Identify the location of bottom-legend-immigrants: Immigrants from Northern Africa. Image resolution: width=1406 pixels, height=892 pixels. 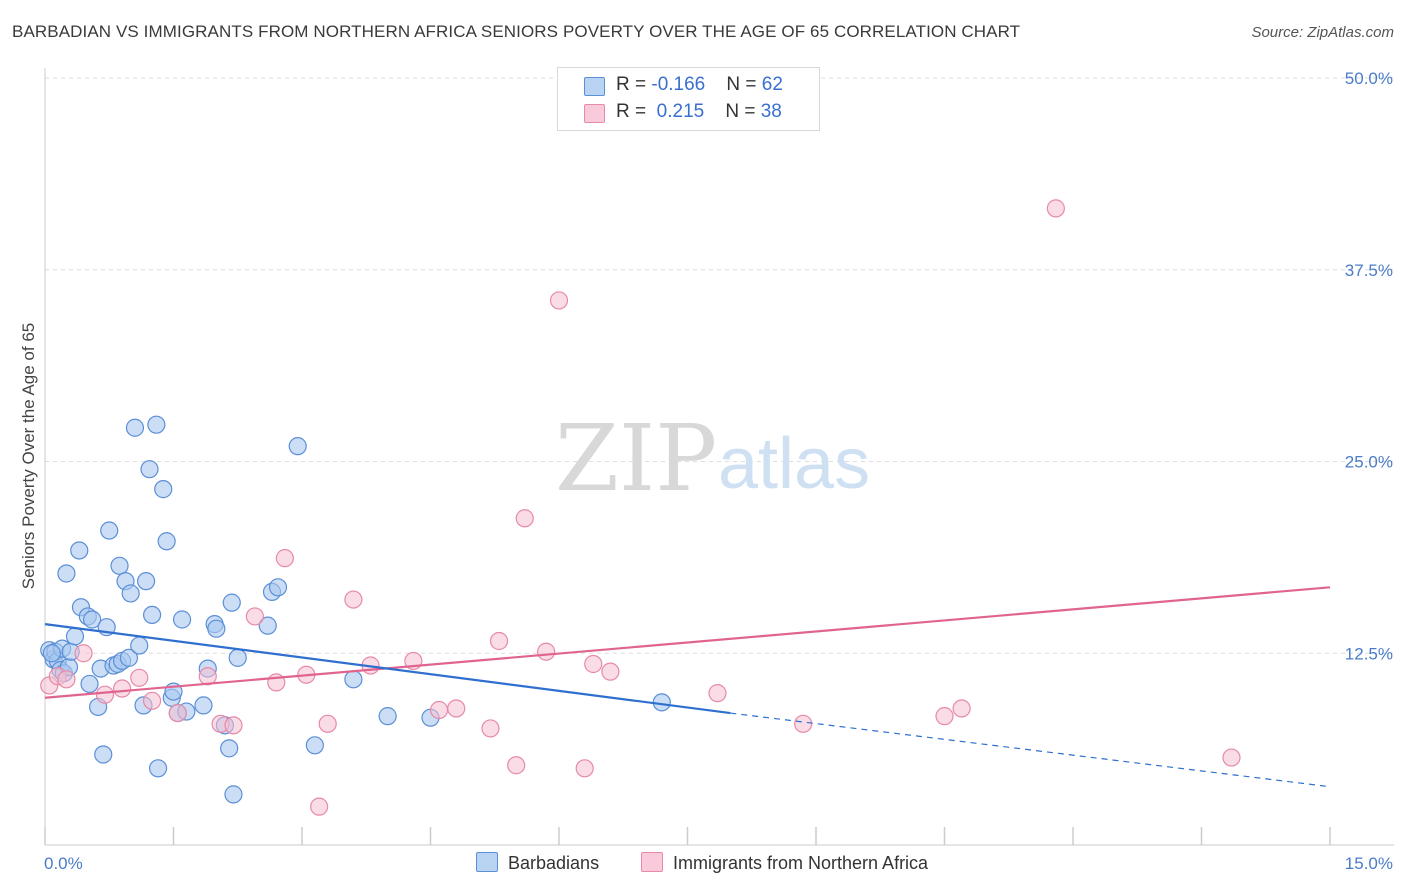
(784, 863).